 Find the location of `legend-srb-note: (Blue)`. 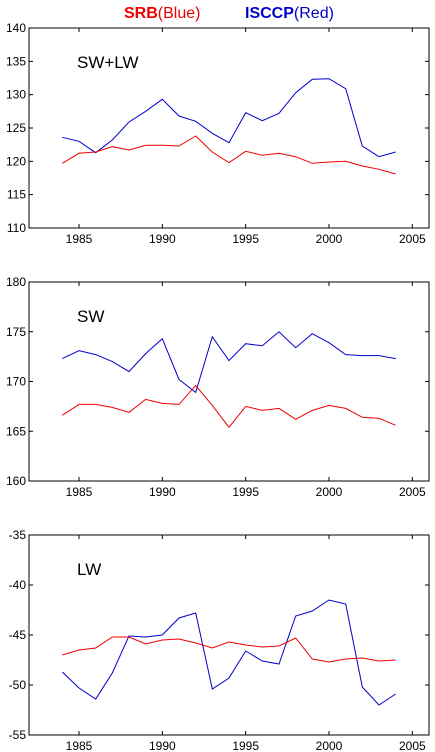

legend-srb-note: (Blue) is located at coordinates (179, 13).